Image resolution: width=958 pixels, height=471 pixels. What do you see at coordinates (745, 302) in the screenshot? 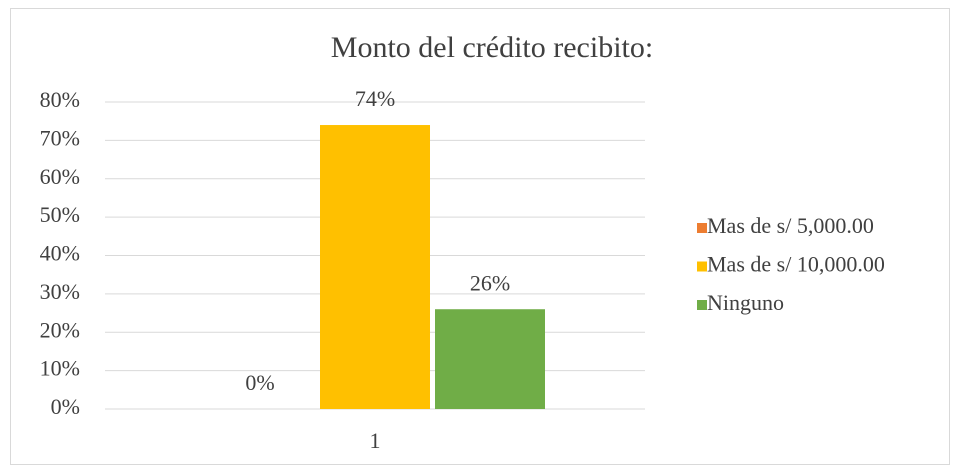
I see `legend-label: Ninguno` at bounding box center [745, 302].